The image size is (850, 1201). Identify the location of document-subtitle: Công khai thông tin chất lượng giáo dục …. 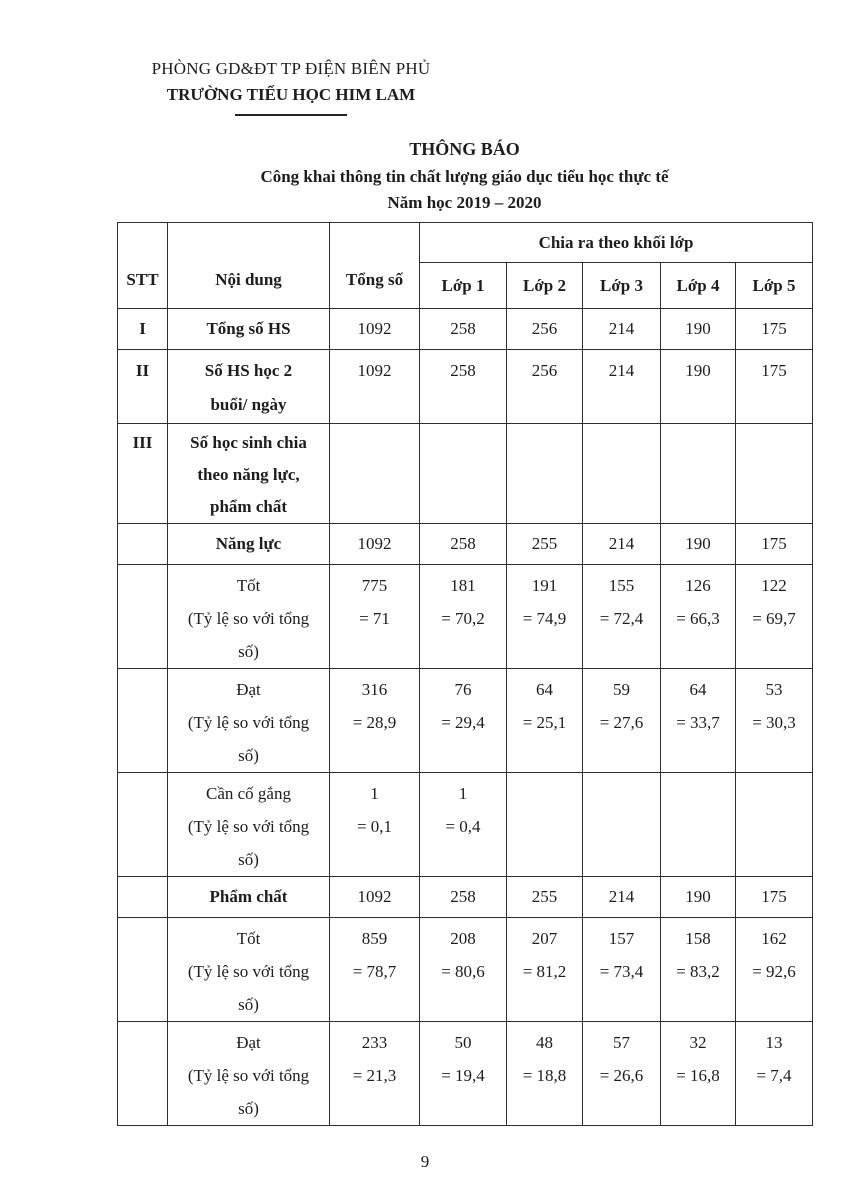
(464, 176).